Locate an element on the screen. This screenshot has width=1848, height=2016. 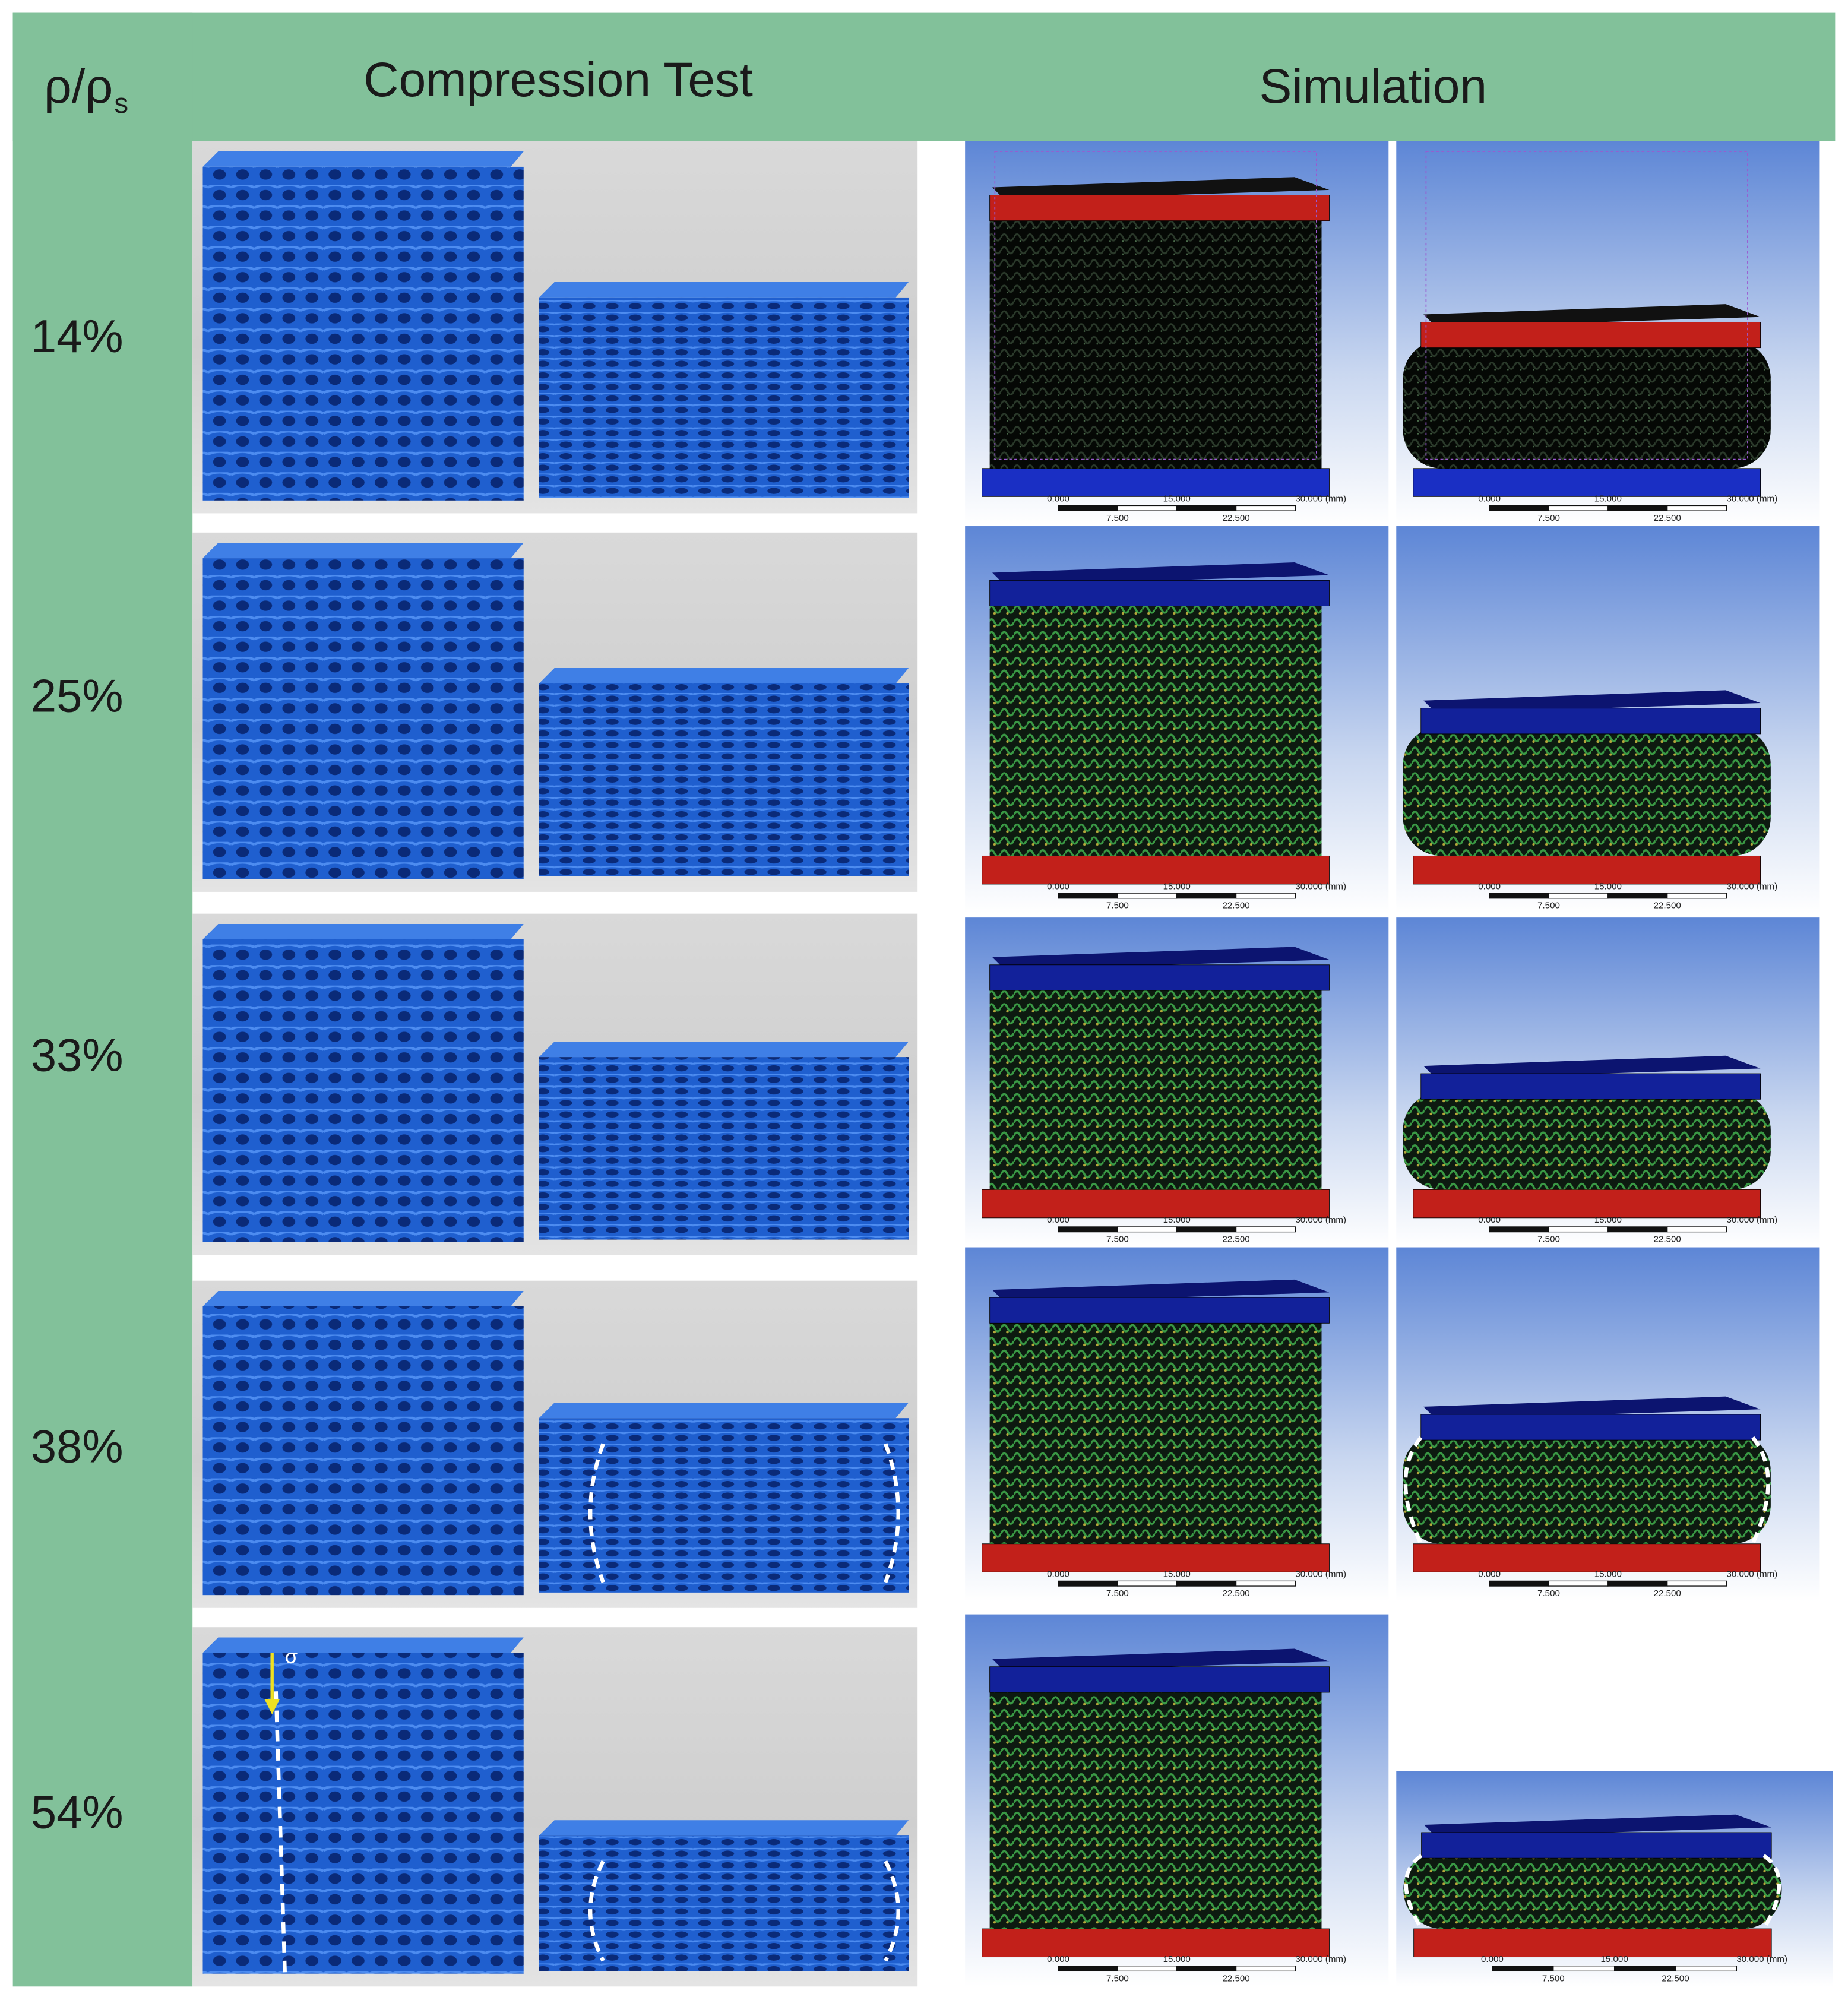
density-subscript: s is located at coordinates (121, 103).